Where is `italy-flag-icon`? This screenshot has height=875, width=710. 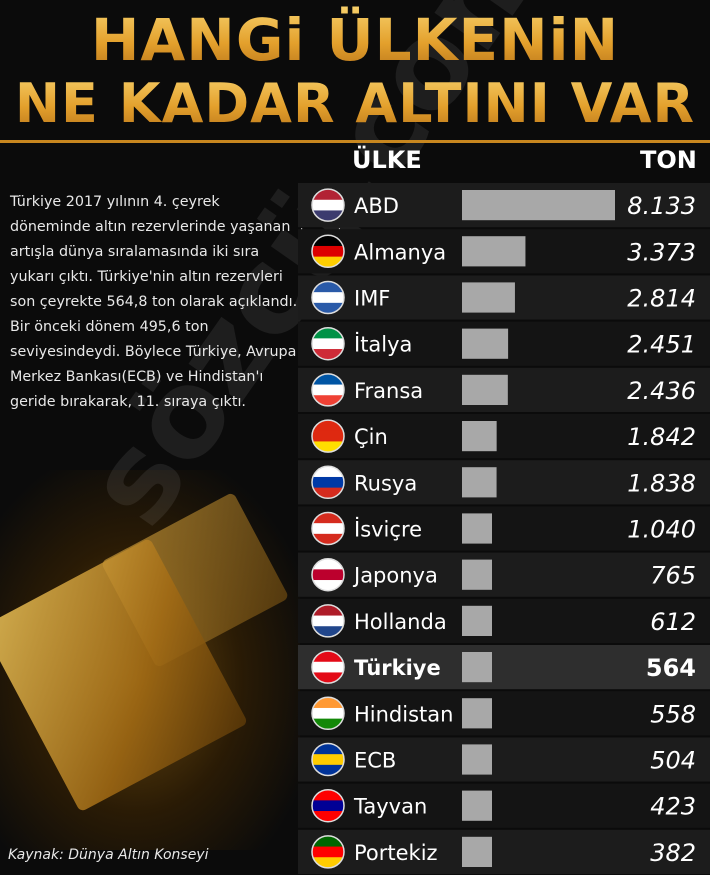 italy-flag-icon is located at coordinates (328, 343).